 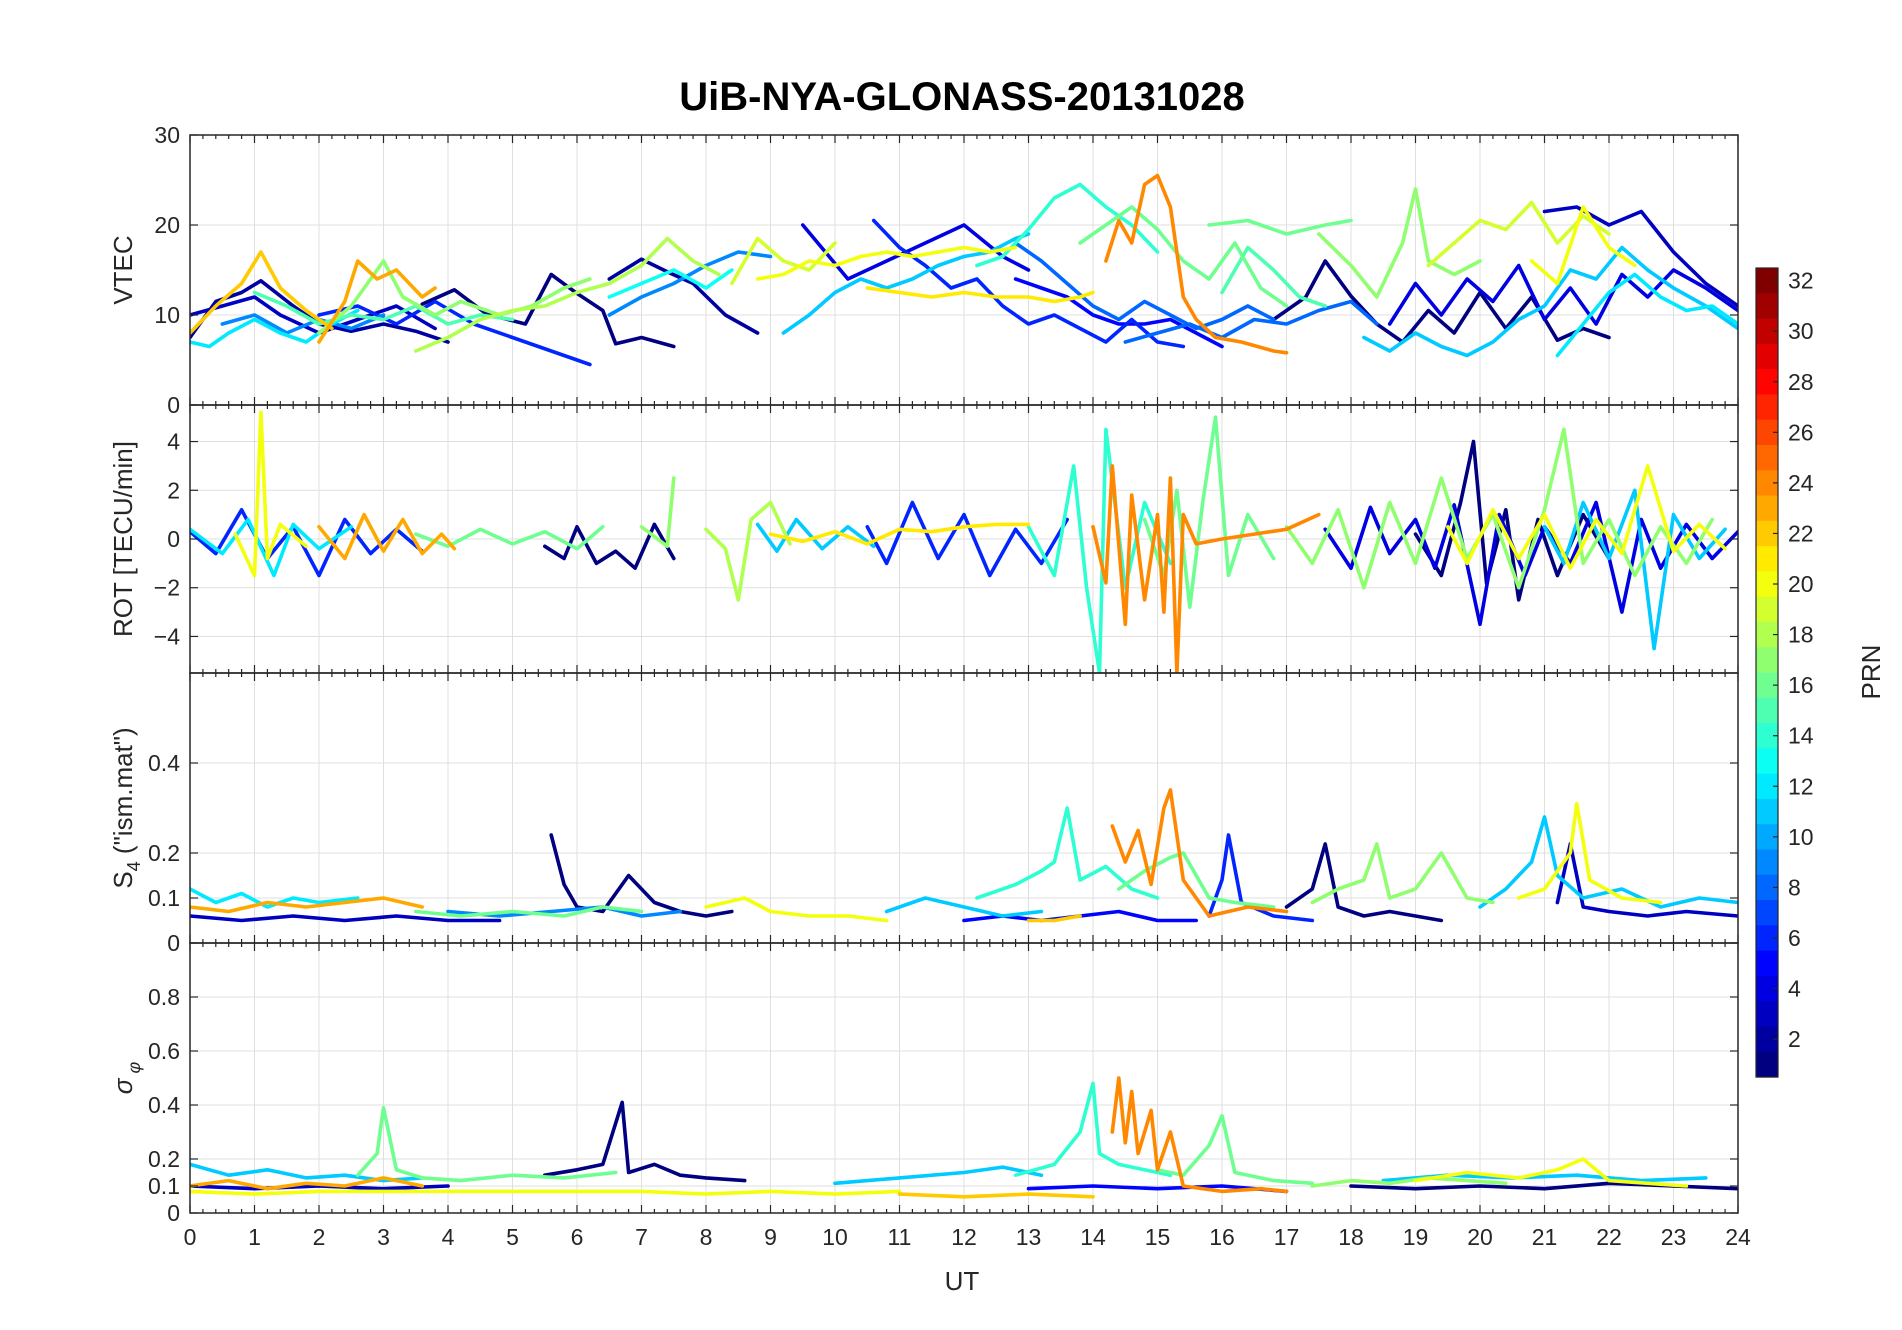 What do you see at coordinates (1029, 1237) in the screenshot?
I see `x-tick-label: 13` at bounding box center [1029, 1237].